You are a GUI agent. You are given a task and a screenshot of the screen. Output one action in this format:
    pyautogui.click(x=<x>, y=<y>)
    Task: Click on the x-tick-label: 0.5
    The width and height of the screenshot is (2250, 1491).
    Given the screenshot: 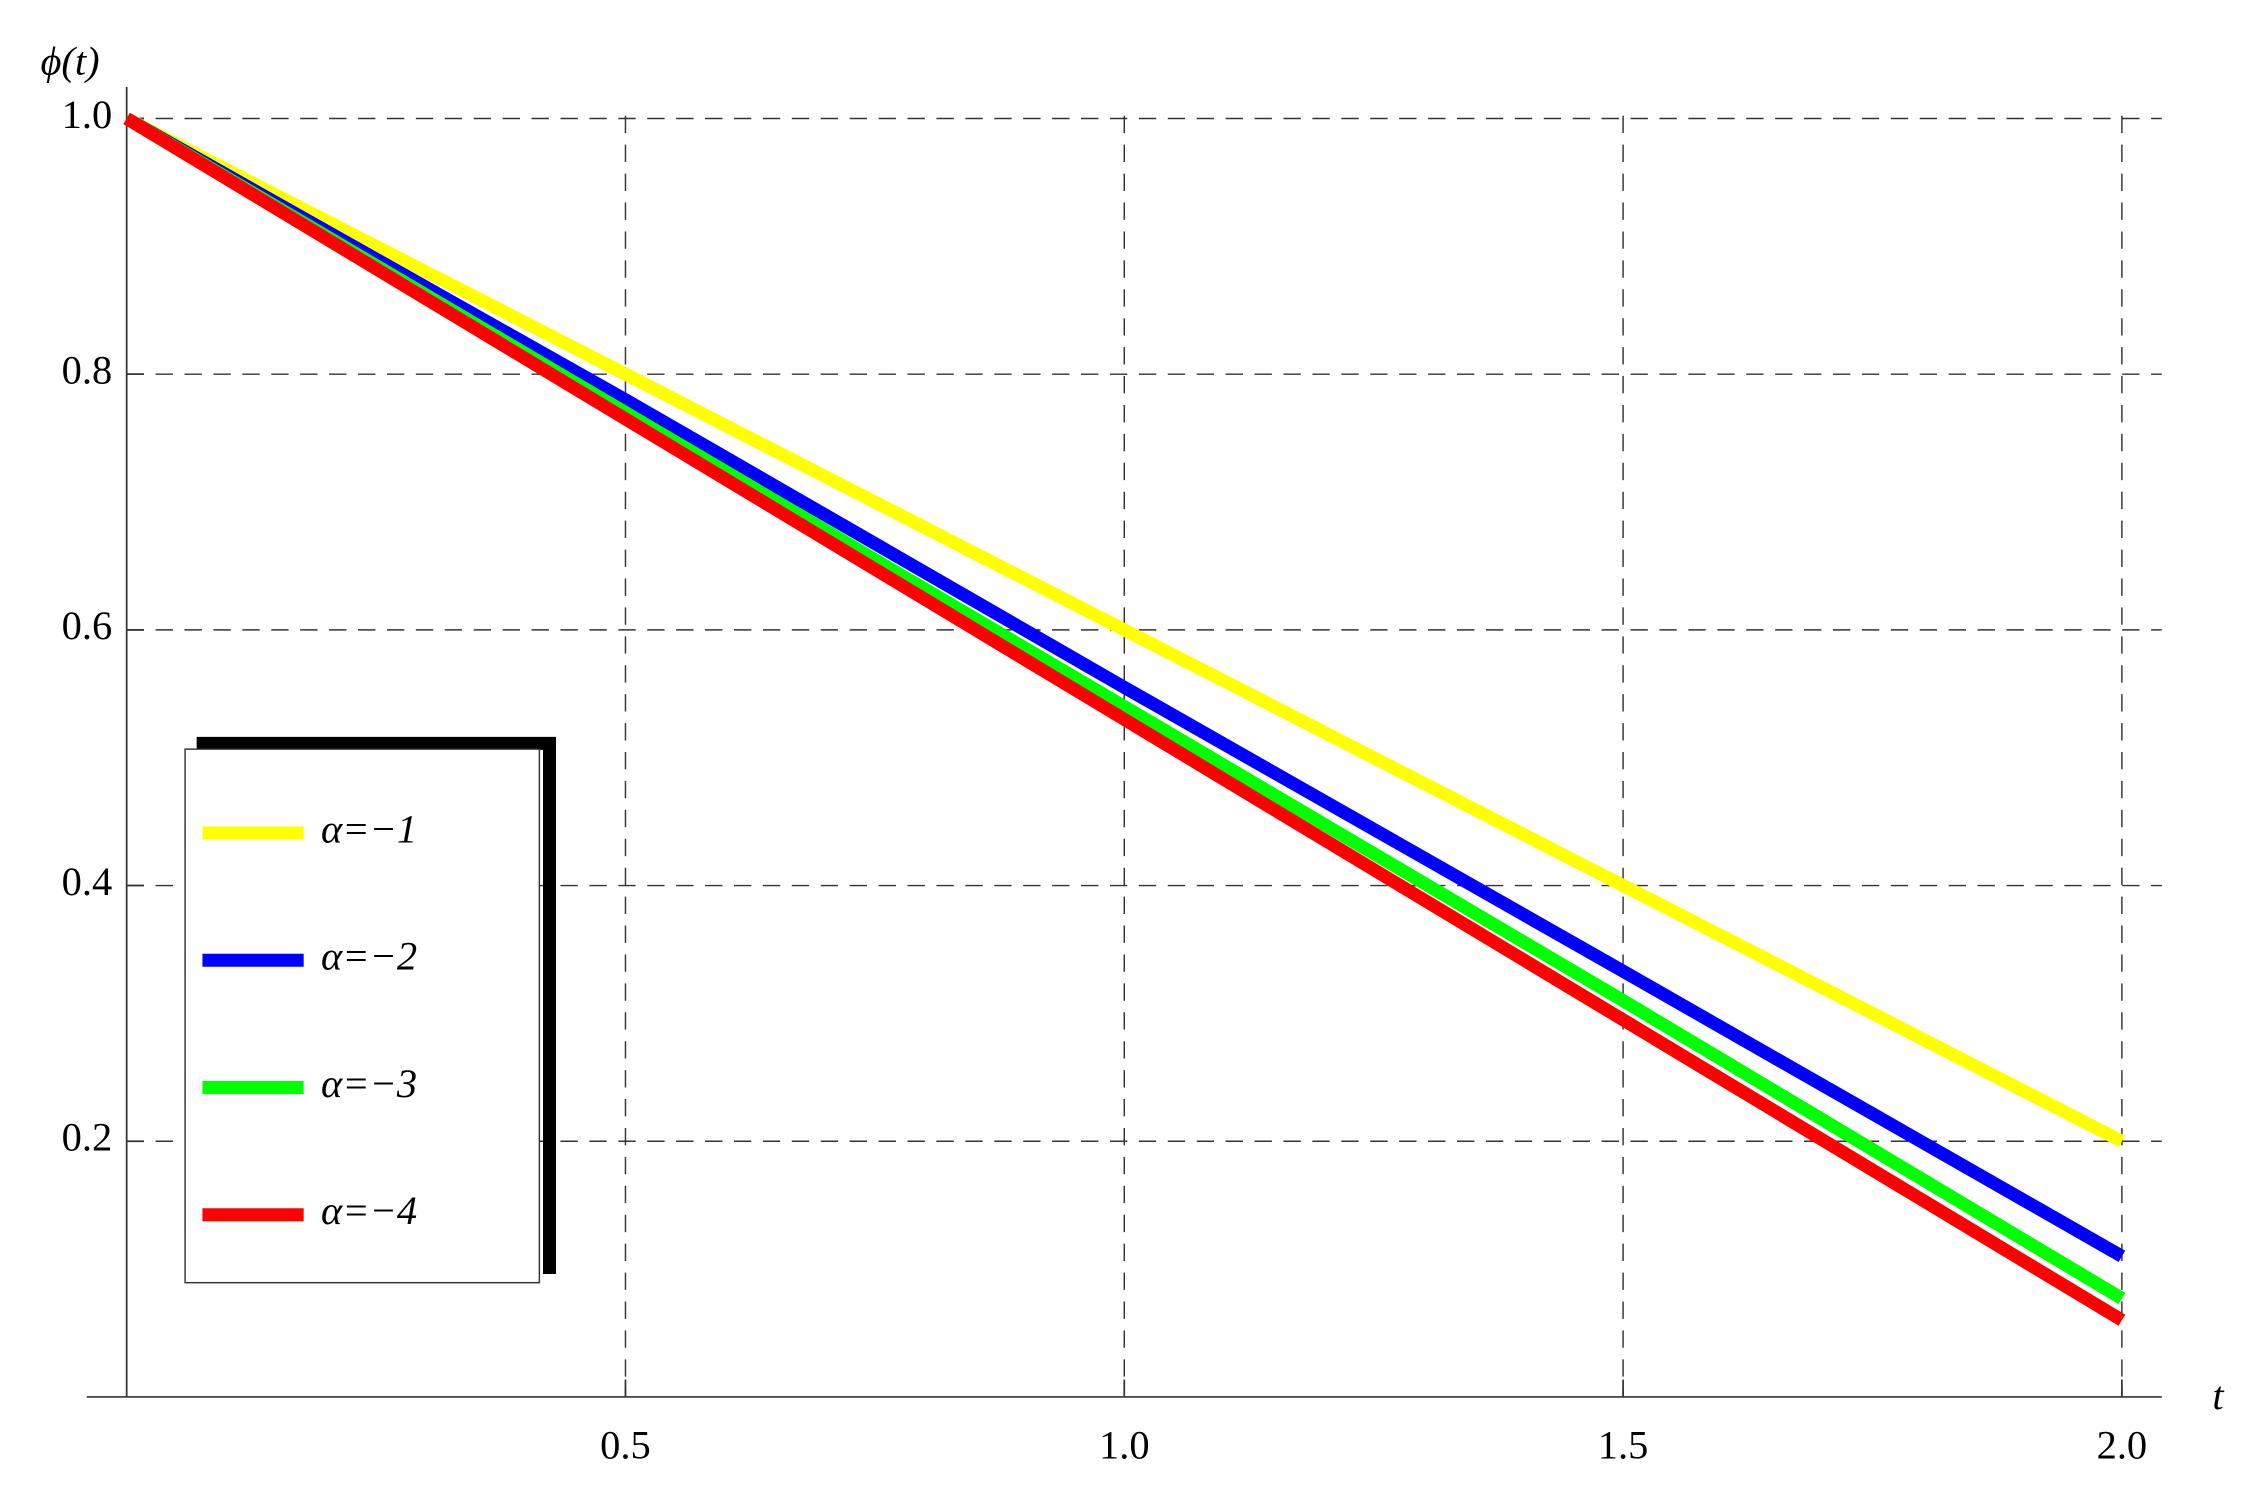 What is the action you would take?
    pyautogui.click(x=625, y=1444)
    